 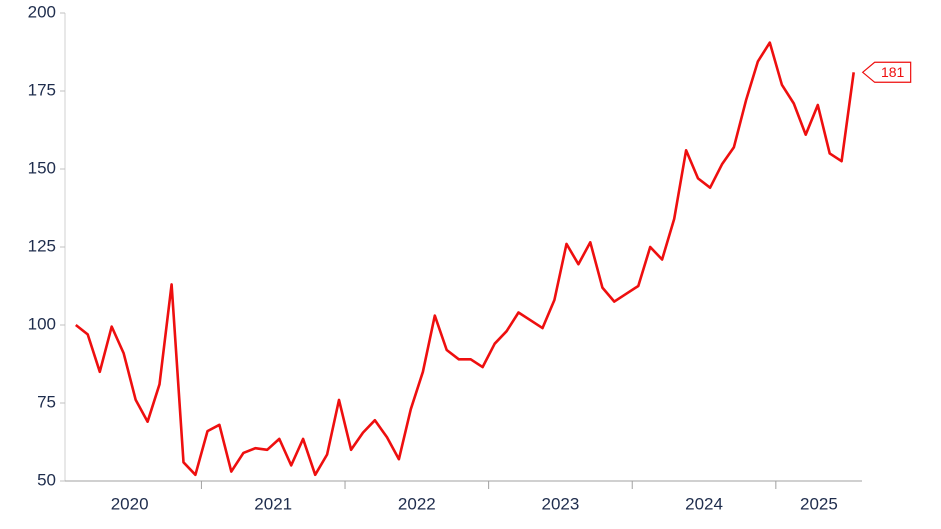 What do you see at coordinates (46, 401) in the screenshot?
I see `y-tick-label: 75` at bounding box center [46, 401].